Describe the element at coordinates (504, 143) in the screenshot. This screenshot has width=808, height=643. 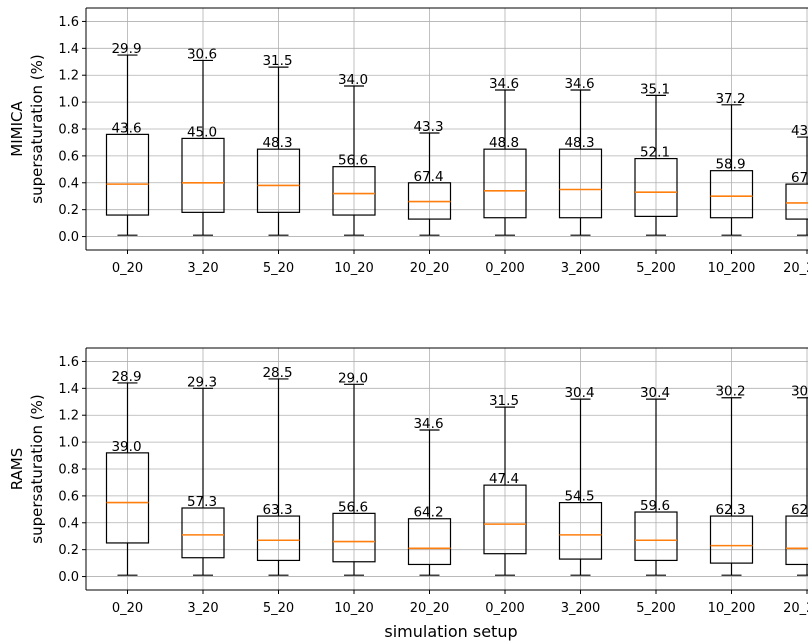
I see `box-percent-label: 48.8` at that location.